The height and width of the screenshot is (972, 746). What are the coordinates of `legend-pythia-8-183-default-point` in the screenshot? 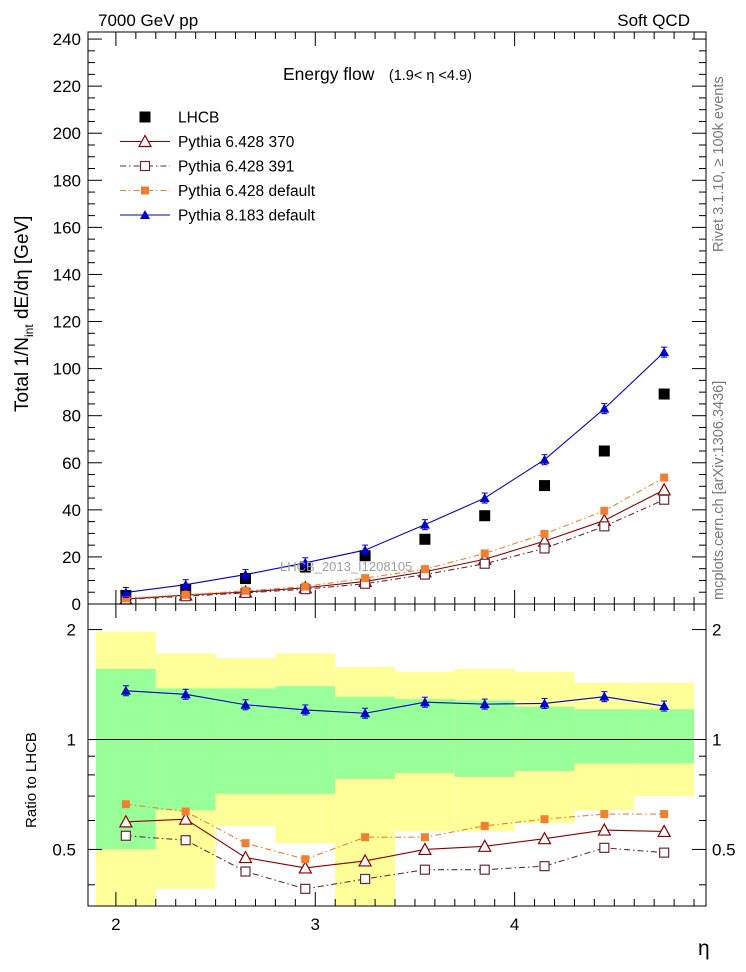 It's located at (145, 214).